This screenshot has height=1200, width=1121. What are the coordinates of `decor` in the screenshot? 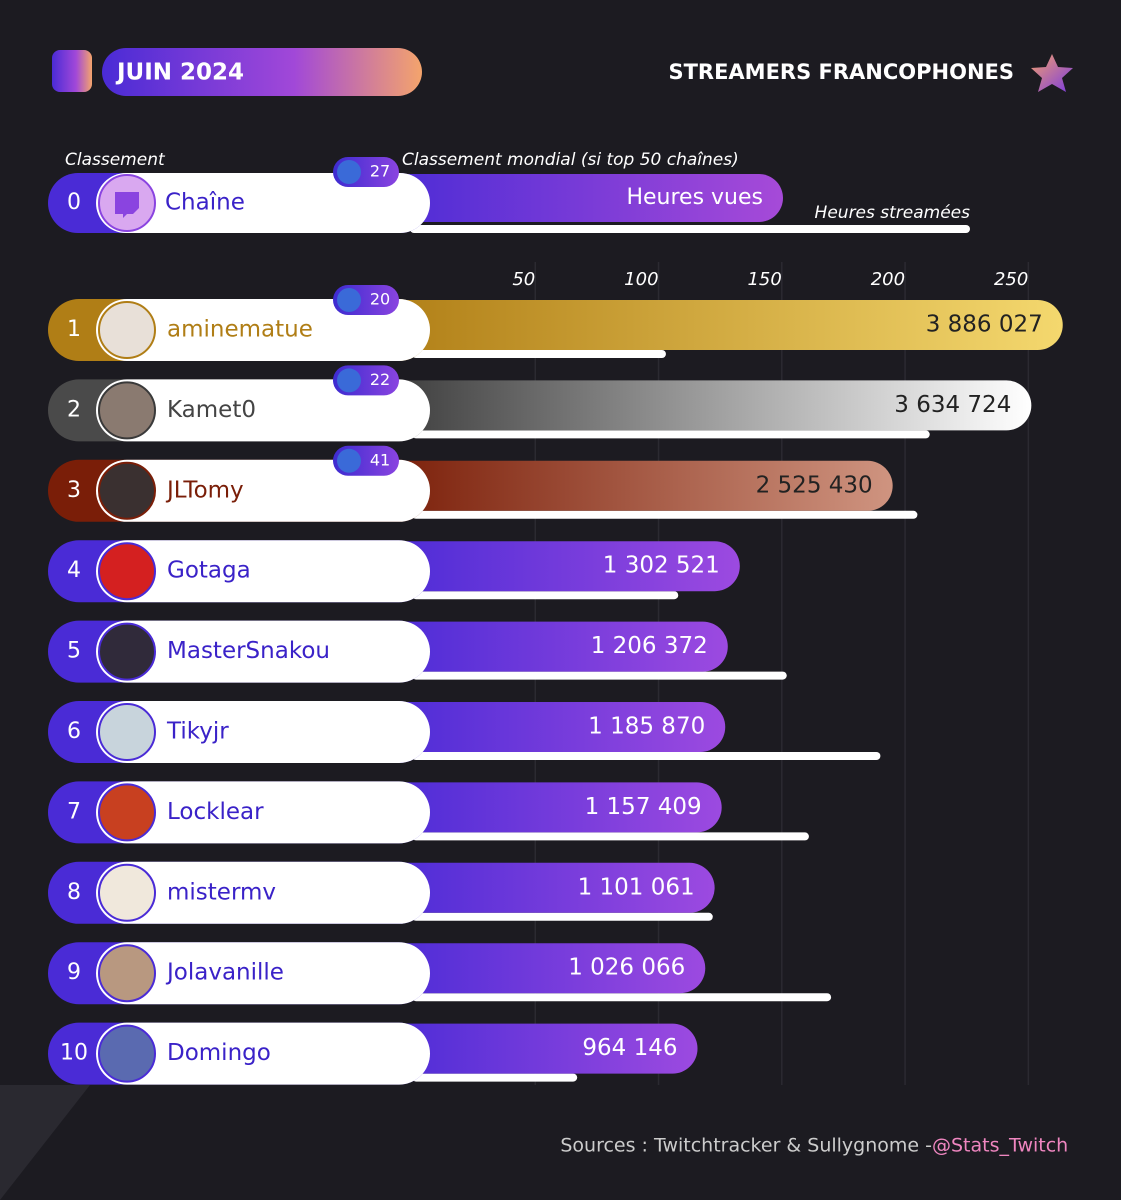 It's located at (45, 1142).